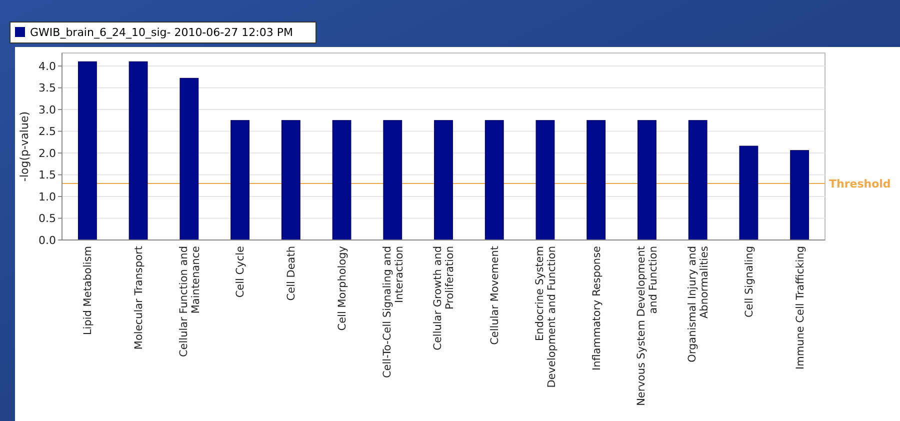 The image size is (900, 421). Describe the element at coordinates (47, 197) in the screenshot. I see `y-tick-label: 1.0` at that location.